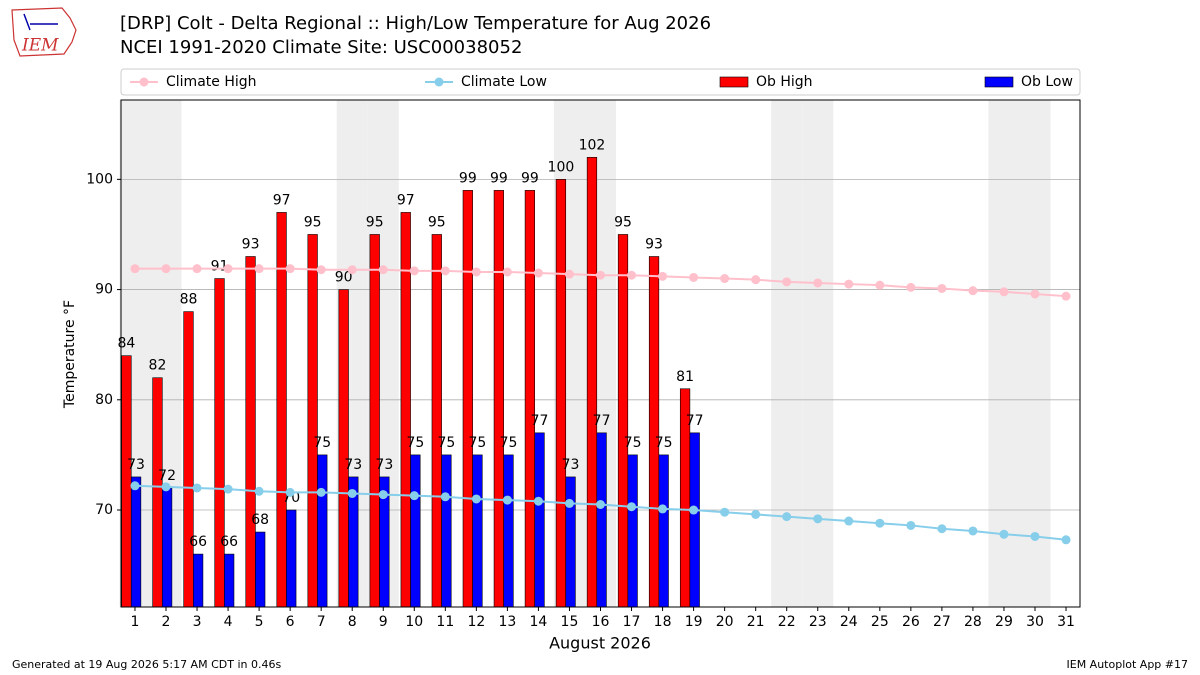  What do you see at coordinates (198, 542) in the screenshot?
I see `data-label: 66` at bounding box center [198, 542].